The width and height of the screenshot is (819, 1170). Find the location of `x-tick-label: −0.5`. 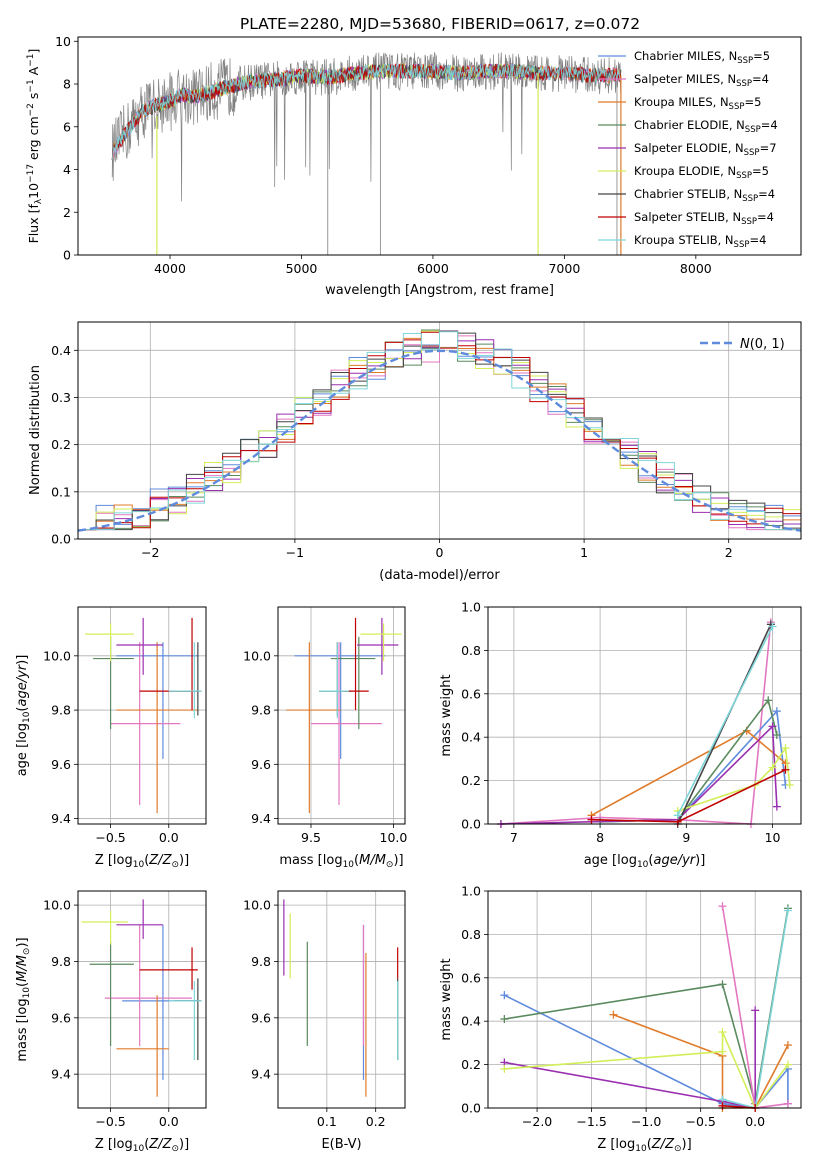

x-tick-label: −0.5 is located at coordinates (700, 1121).